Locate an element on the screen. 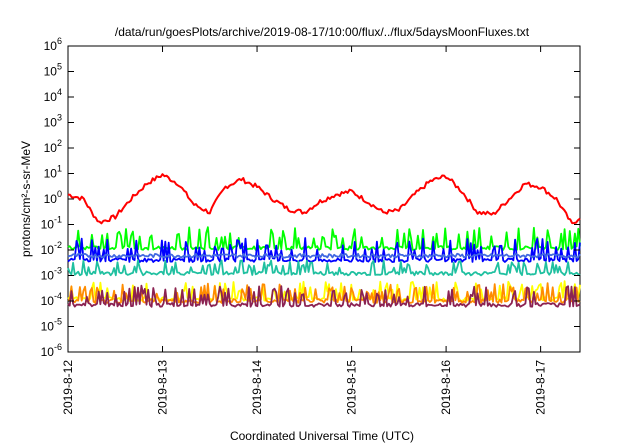 This screenshot has width=640, height=448. y-tick-label: 10⁴ is located at coordinates (53, 95).